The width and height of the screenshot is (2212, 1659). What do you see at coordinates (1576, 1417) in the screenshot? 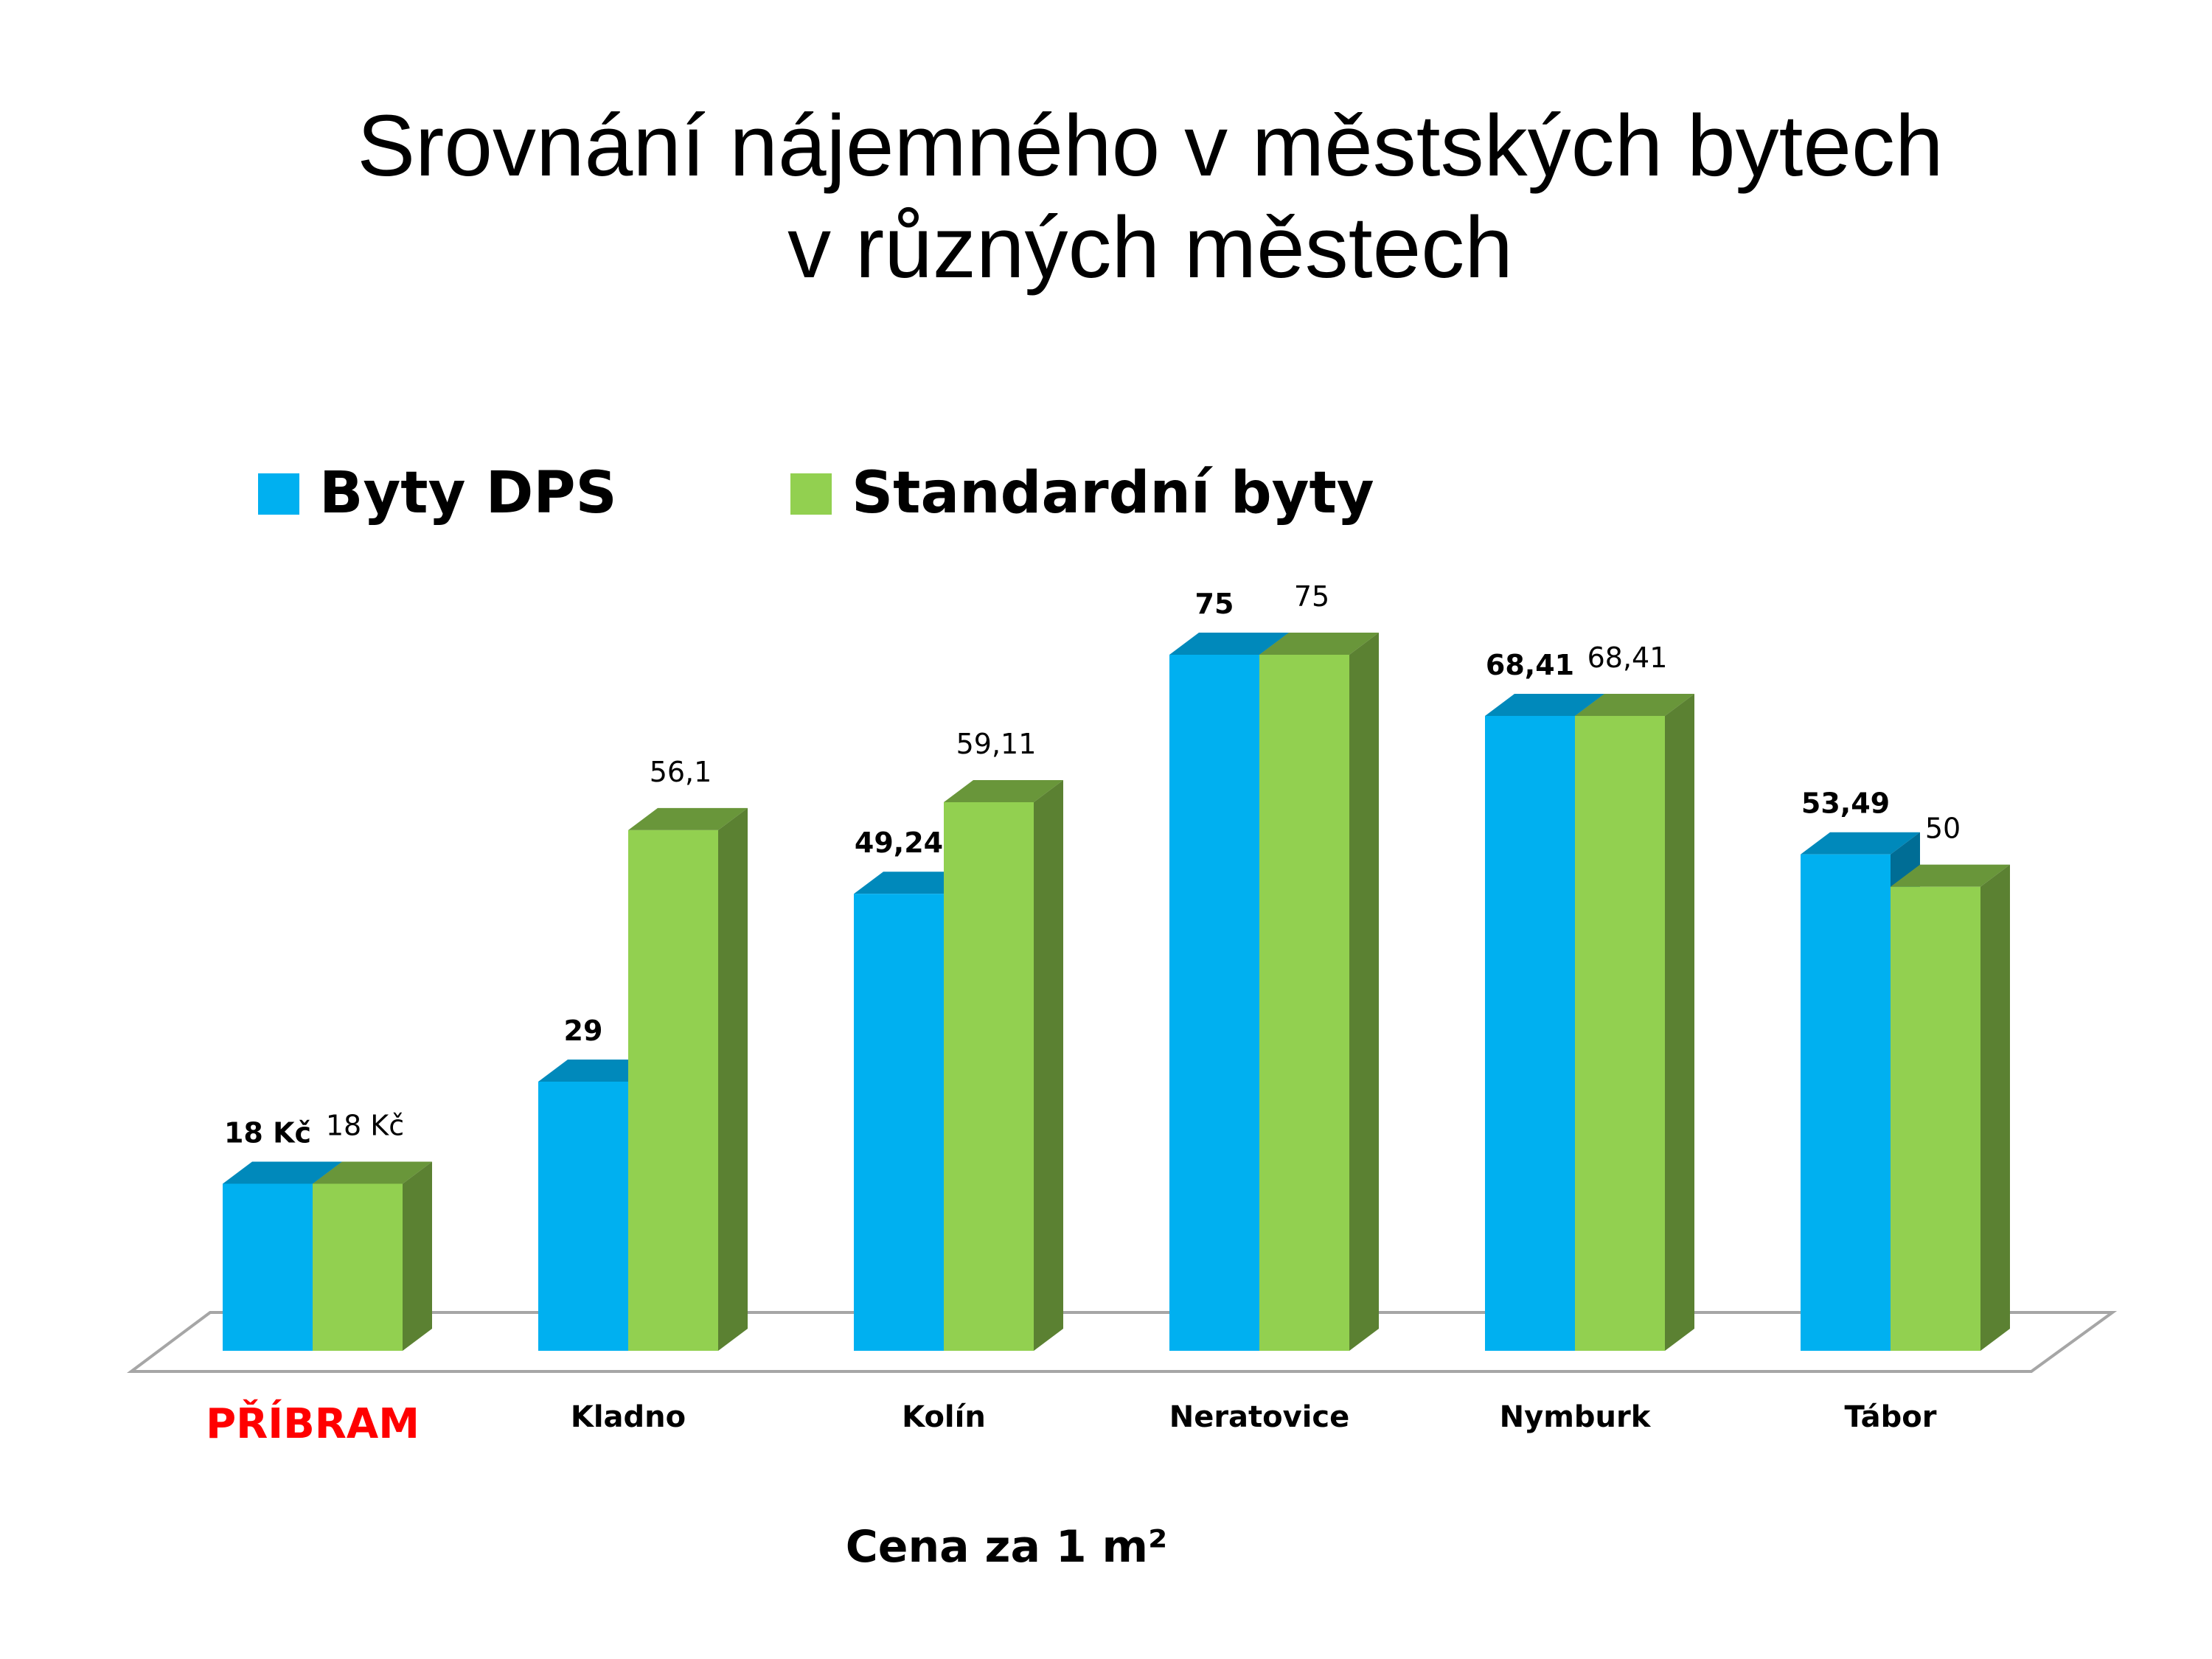
I see `category-label-nymburk: Nymburk` at bounding box center [1576, 1417].